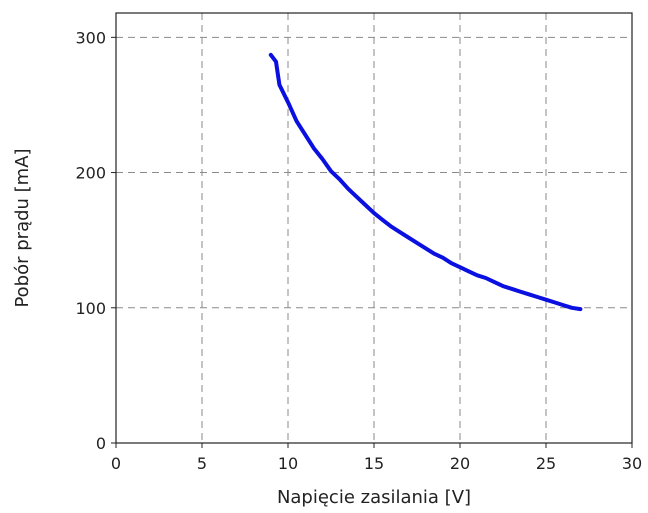 The image size is (648, 513). What do you see at coordinates (95, 240) in the screenshot?
I see `y-axis-ticks: 0 100 200 300` at bounding box center [95, 240].